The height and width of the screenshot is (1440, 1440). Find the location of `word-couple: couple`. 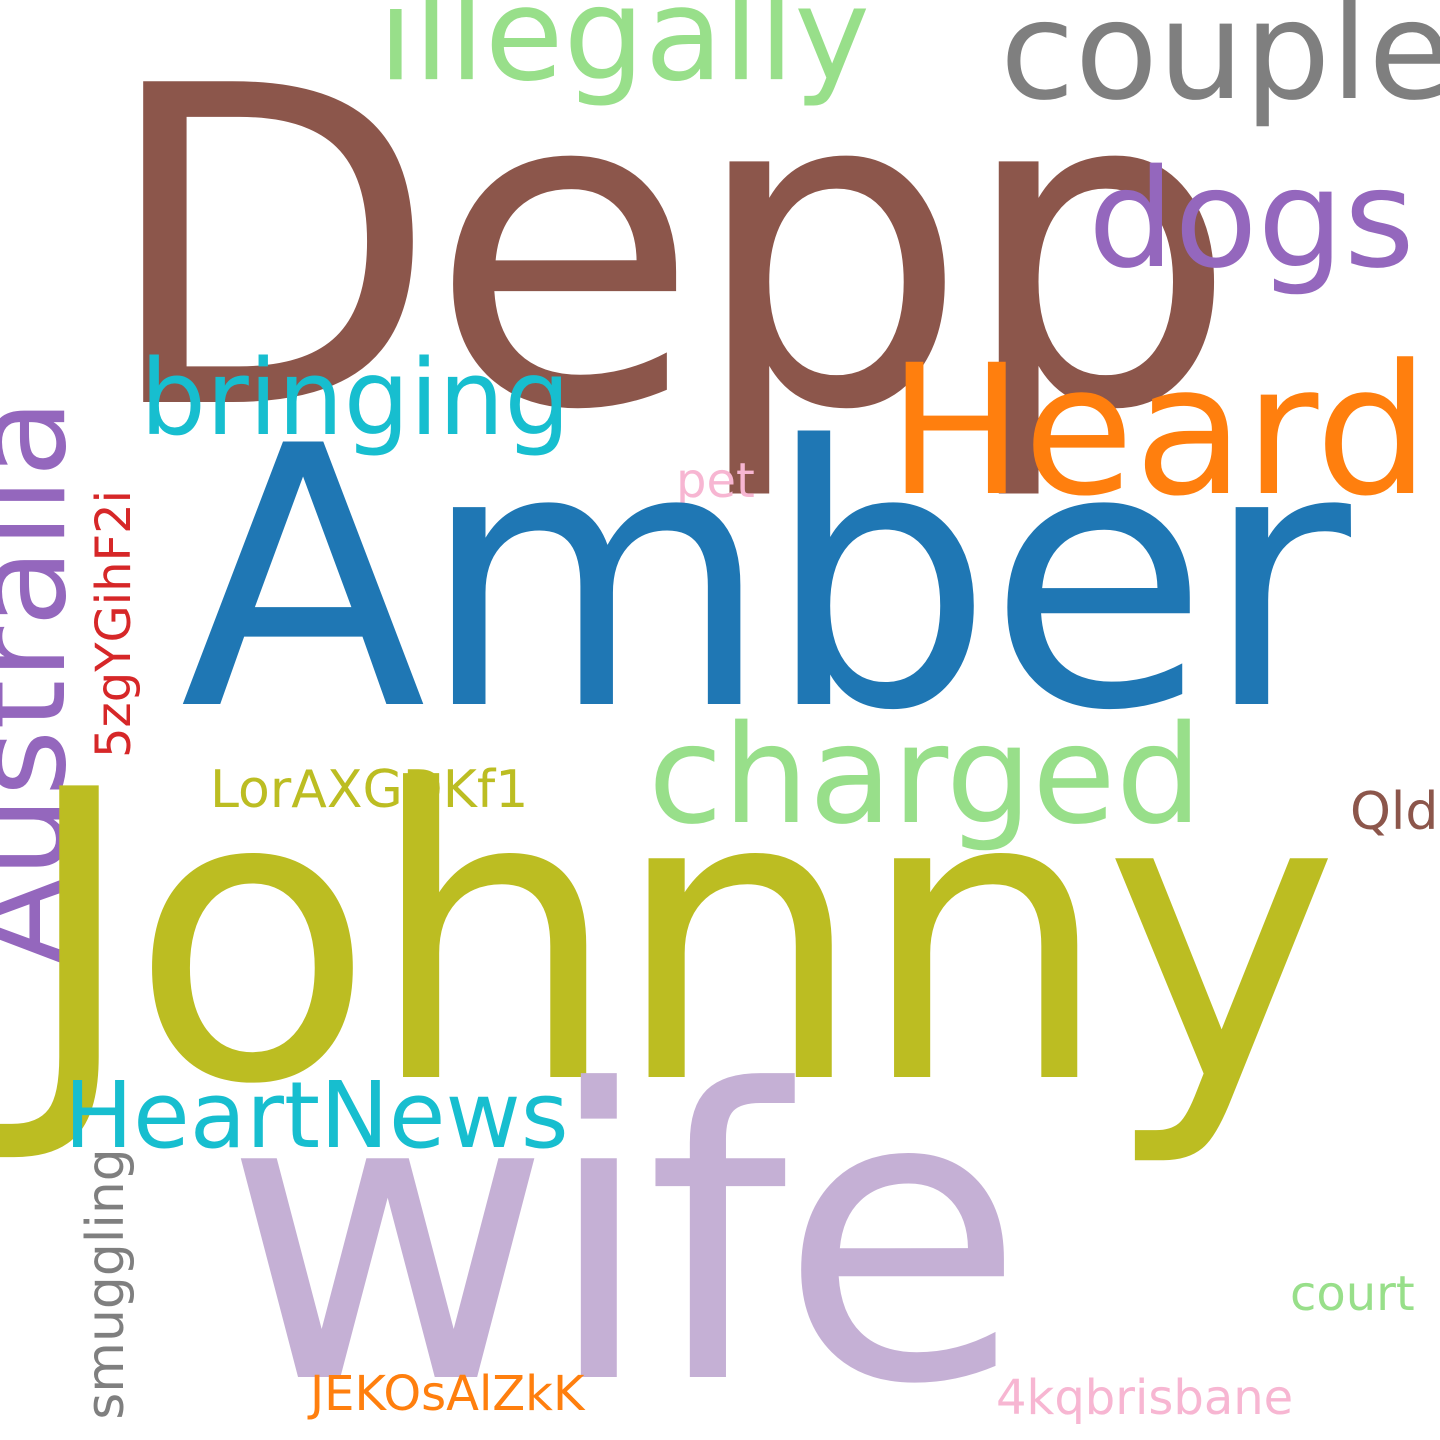

word-couple: couple is located at coordinates (1220, 65).